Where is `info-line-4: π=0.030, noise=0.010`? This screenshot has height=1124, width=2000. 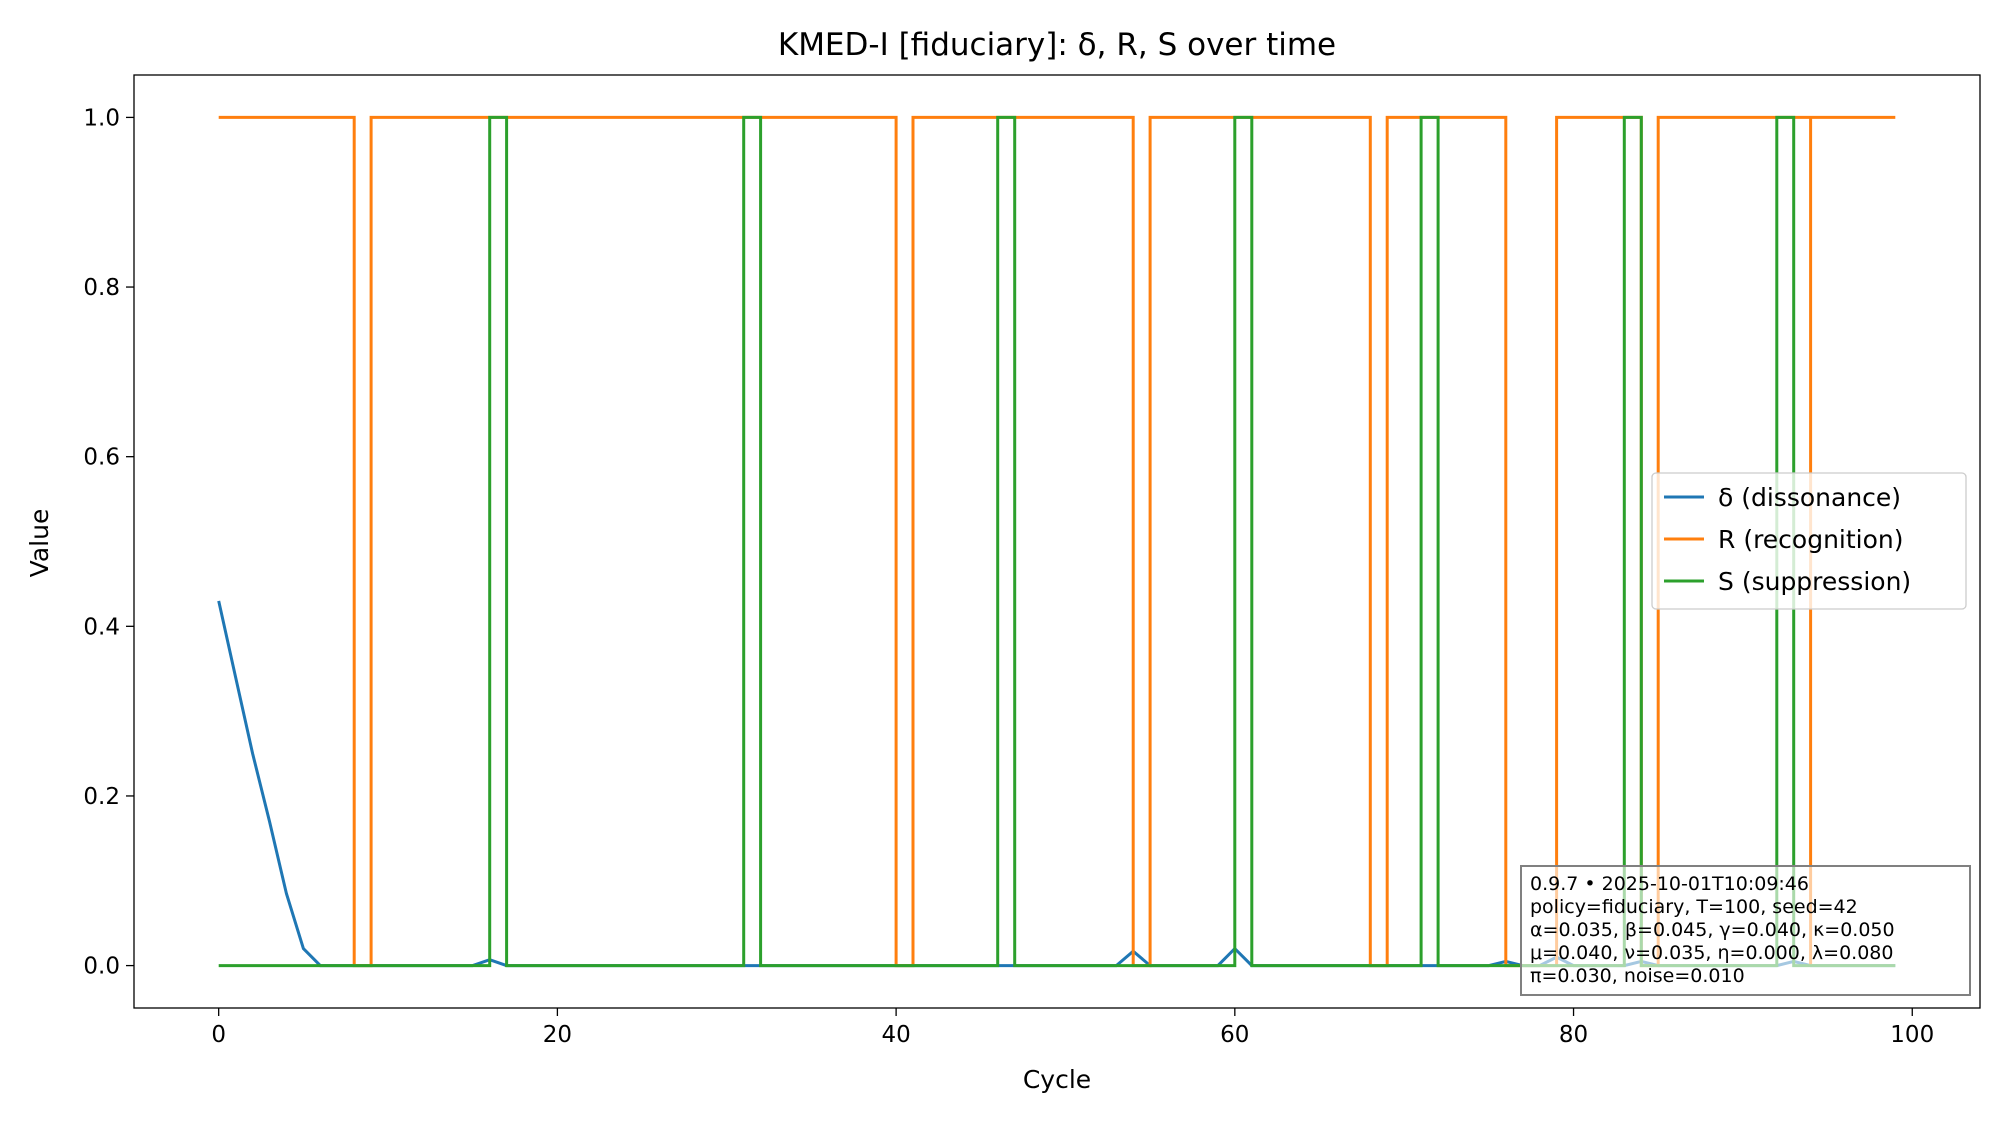
info-line-4: π=0.030, noise=0.010 is located at coordinates (1637, 976).